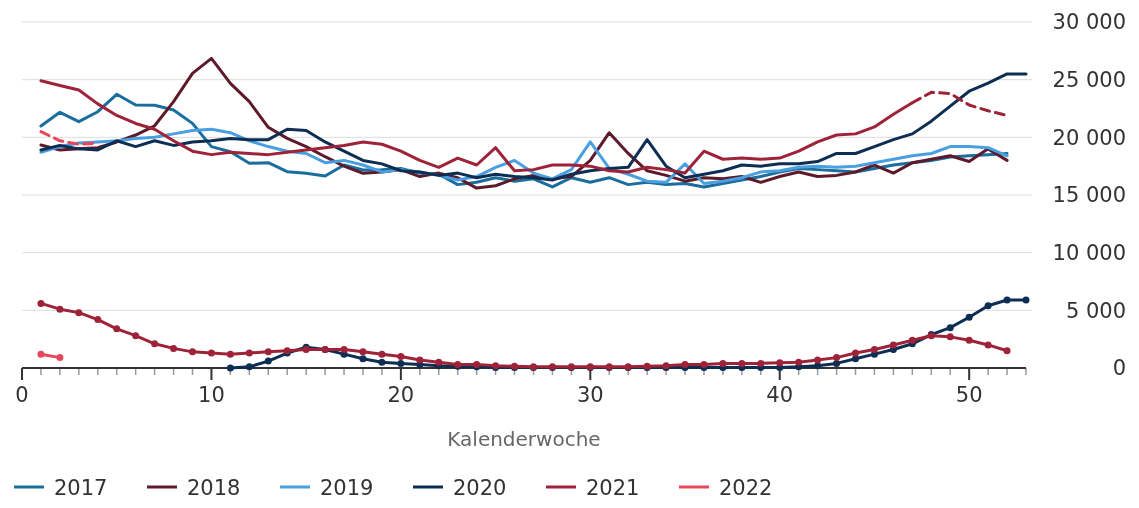 This screenshot has width=1139, height=508. What do you see at coordinates (1089, 22) in the screenshot?
I see `y-tick-label: 30 000` at bounding box center [1089, 22].